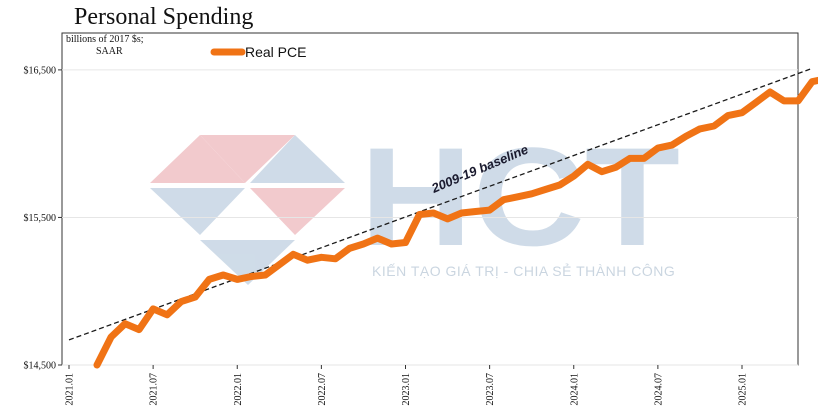 This screenshot has width=818, height=420. I want to click on watermark-logo-top-triangle, so click(247, 159).